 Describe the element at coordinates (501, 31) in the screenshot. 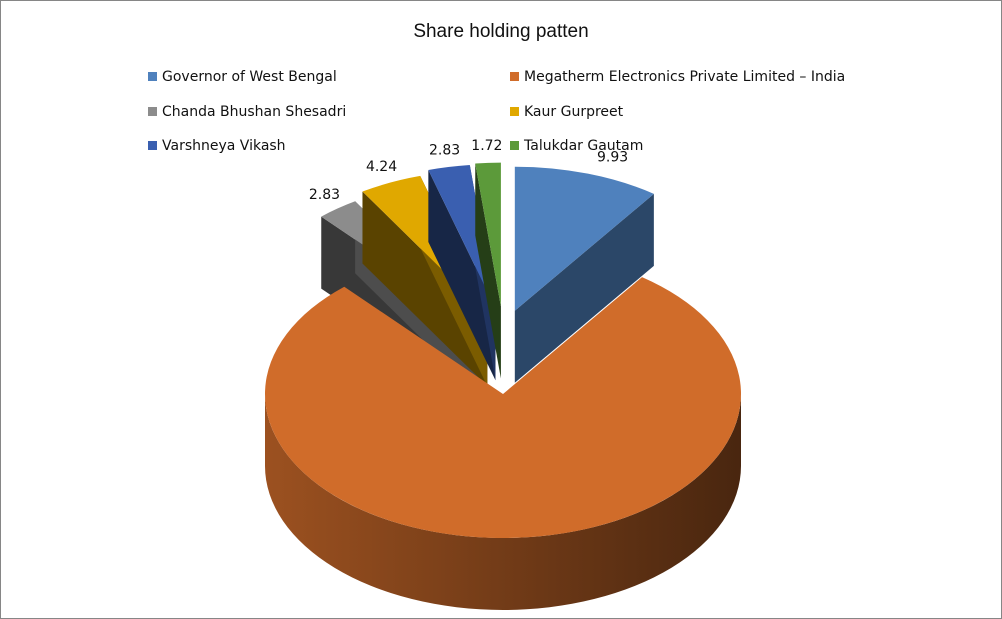

I see `chart-title: Share holding patten` at that location.